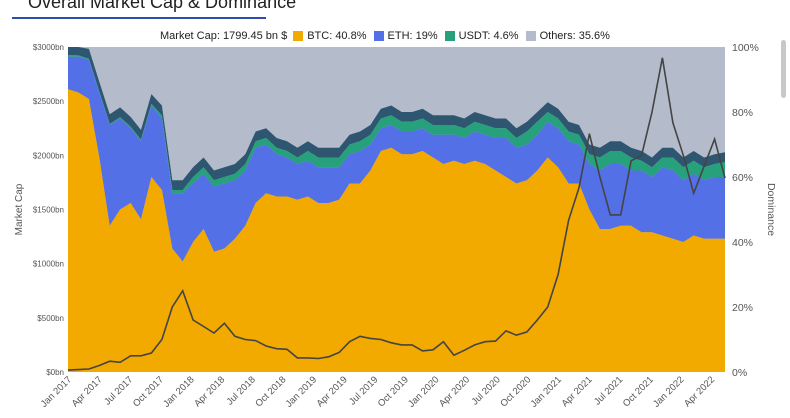 The width and height of the screenshot is (790, 418). What do you see at coordinates (574, 36) in the screenshot?
I see `legend-label-others: Others: 35.6%` at bounding box center [574, 36].